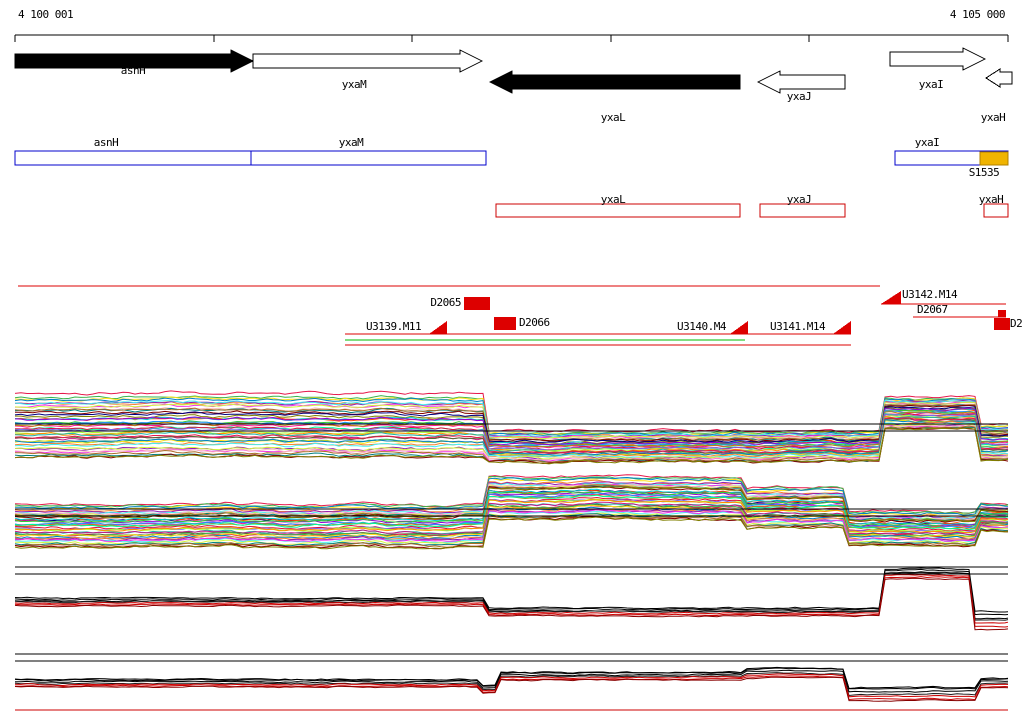  I want to click on gene-label-asnH: asnH, so click(133, 70).